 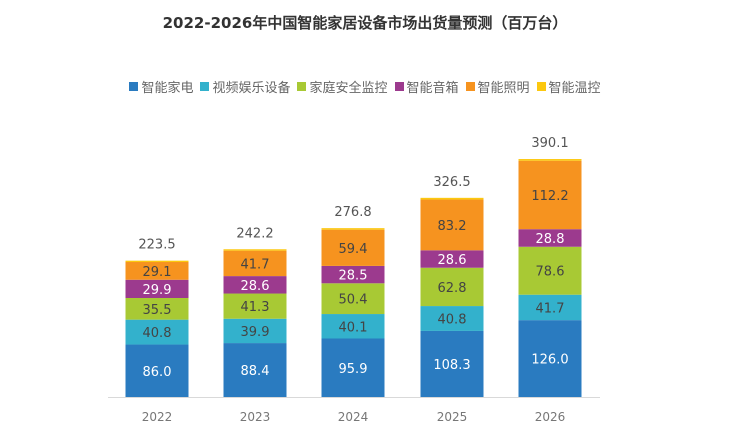 I want to click on legend-item: 智能家电, so click(x=161, y=86).